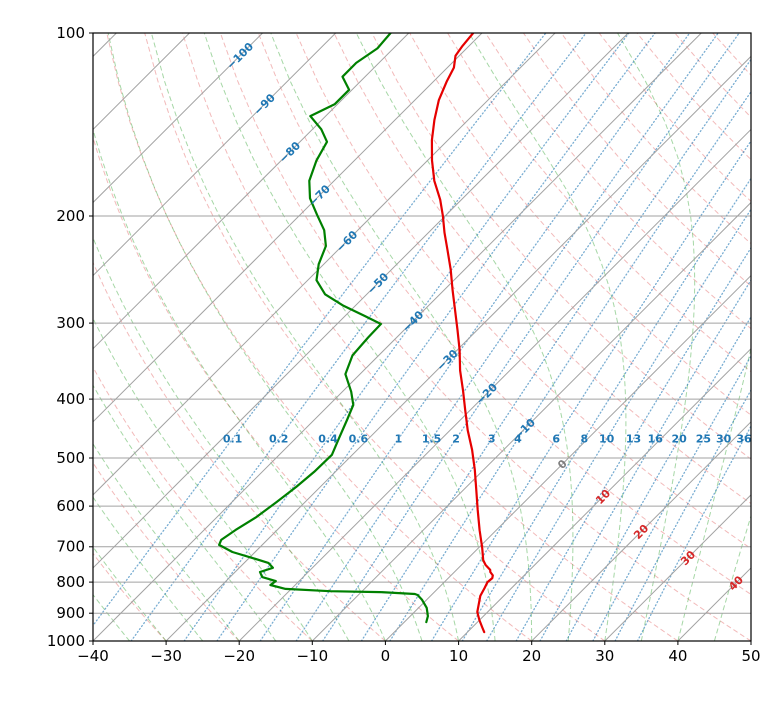 The width and height of the screenshot is (775, 708). Describe the element at coordinates (93, 656) in the screenshot. I see `svg-text: −40` at that location.